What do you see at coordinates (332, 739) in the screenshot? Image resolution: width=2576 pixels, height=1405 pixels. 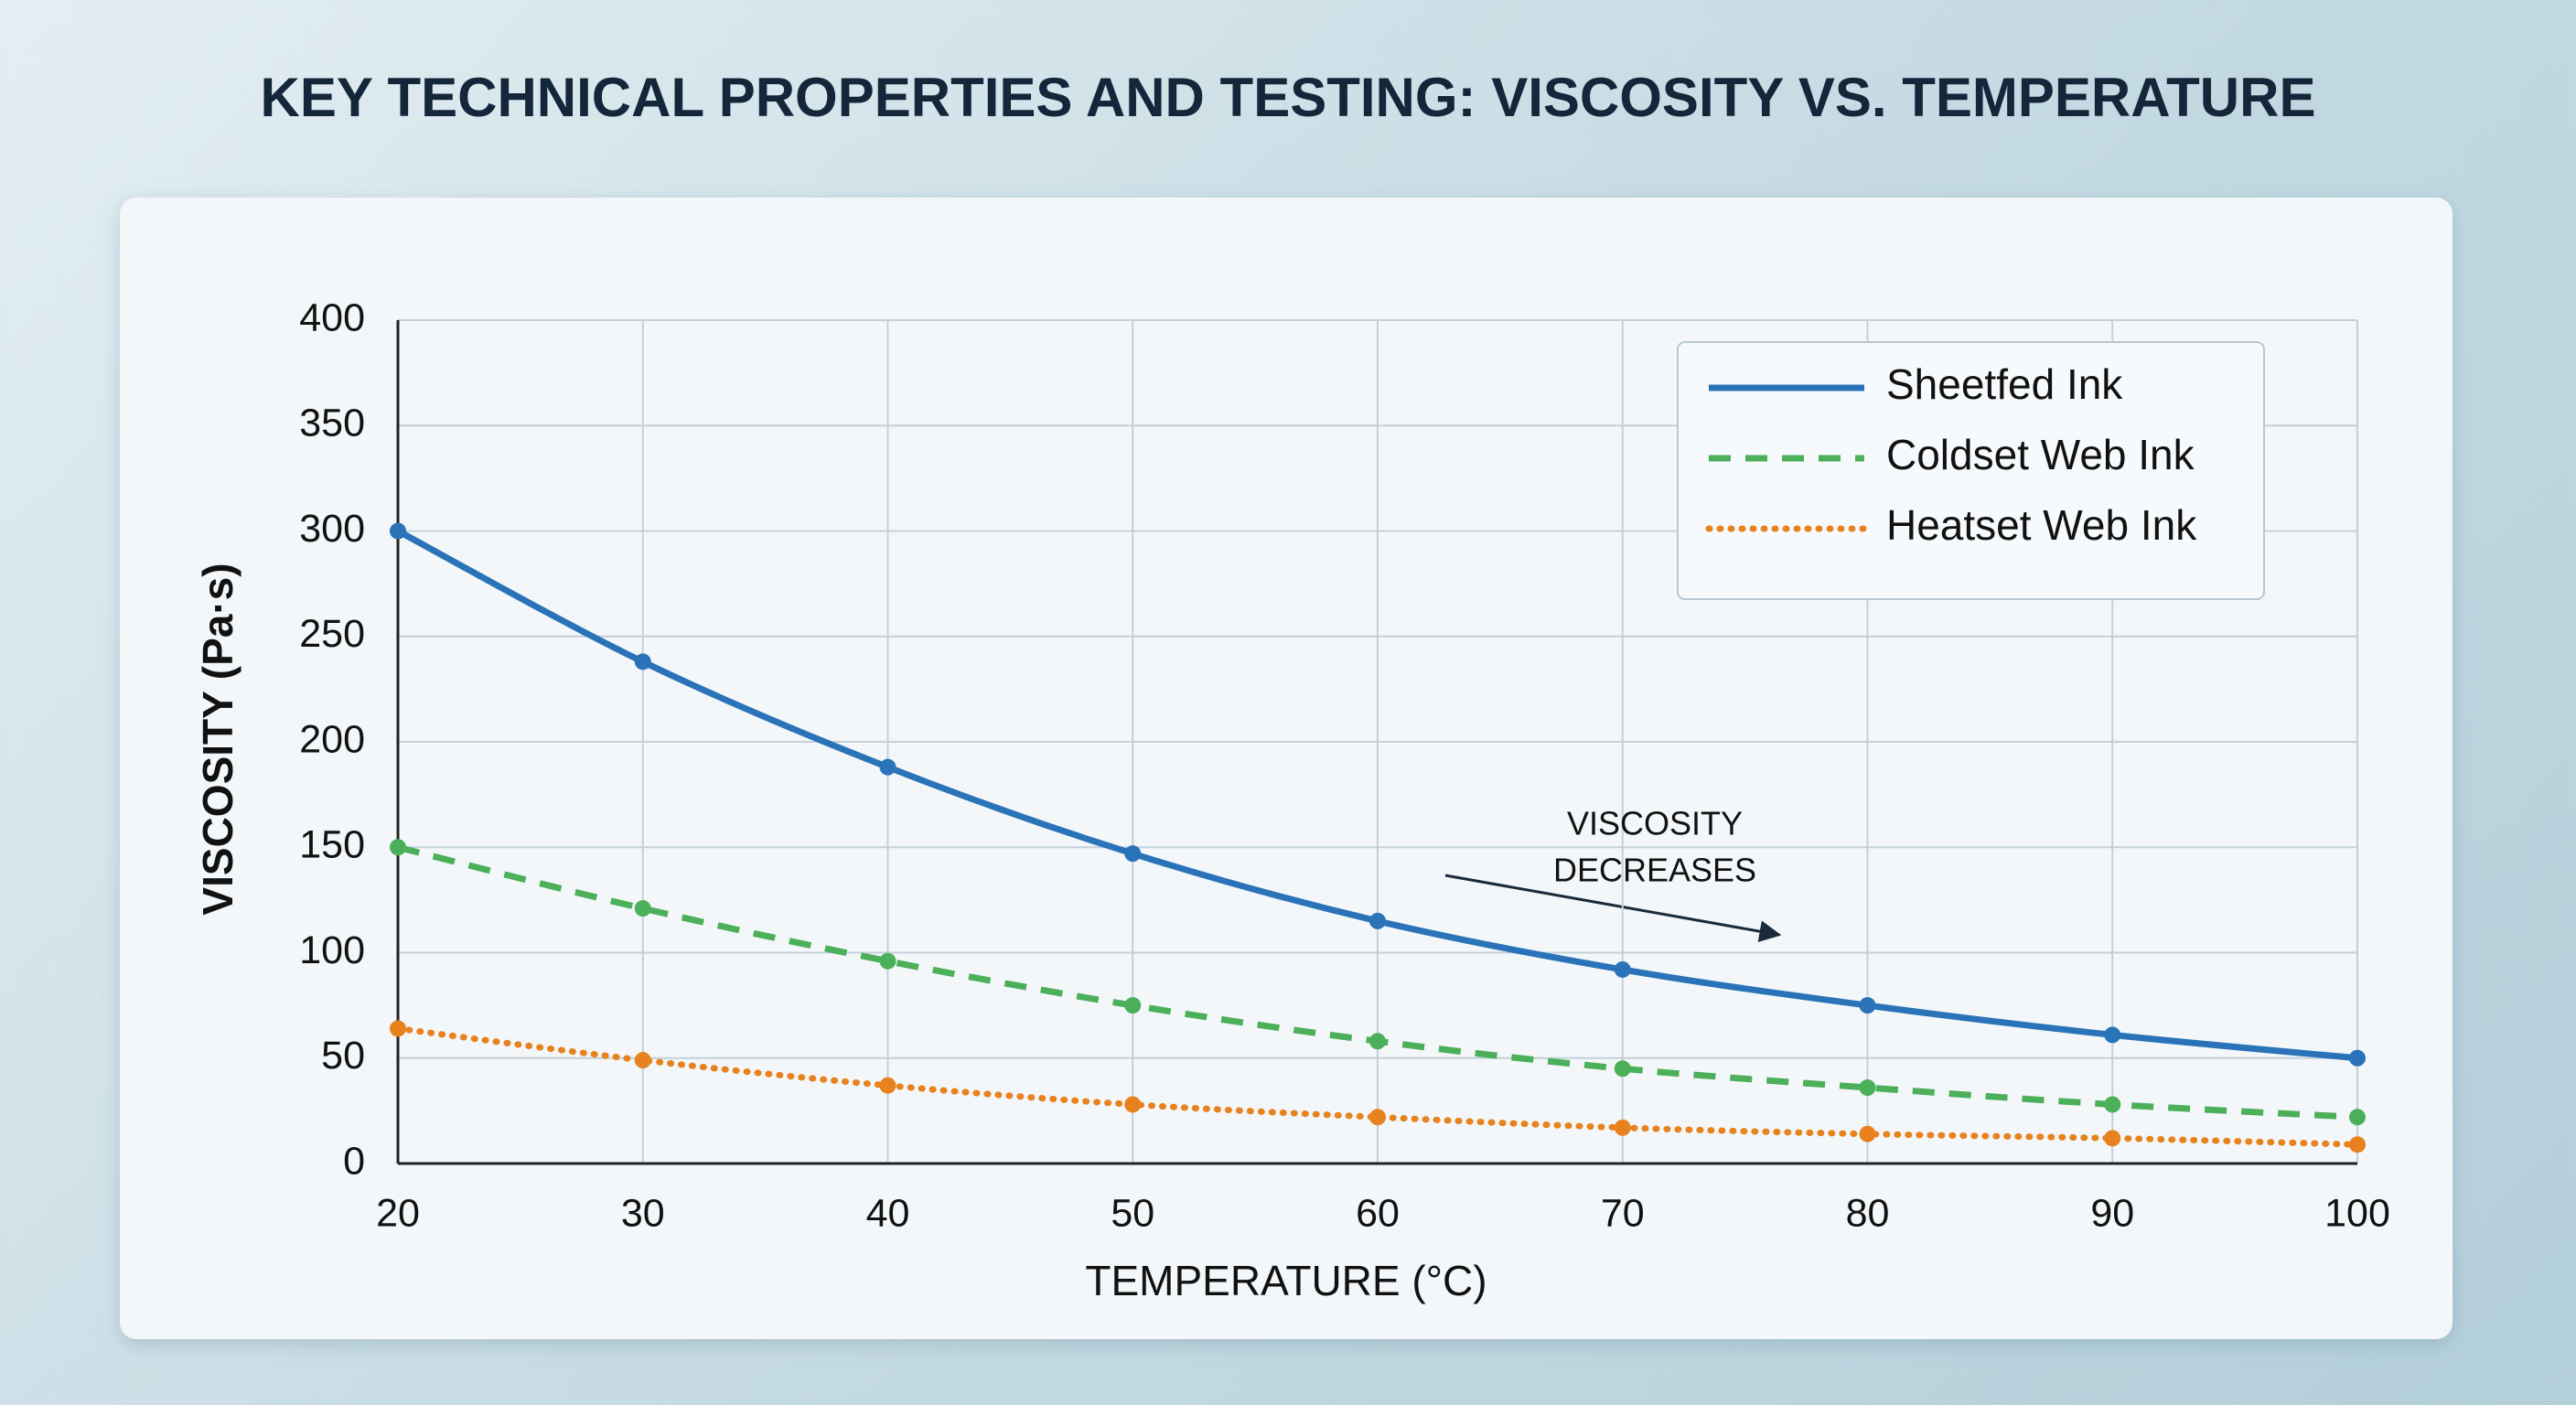 I see `y-tick-label: 200` at bounding box center [332, 739].